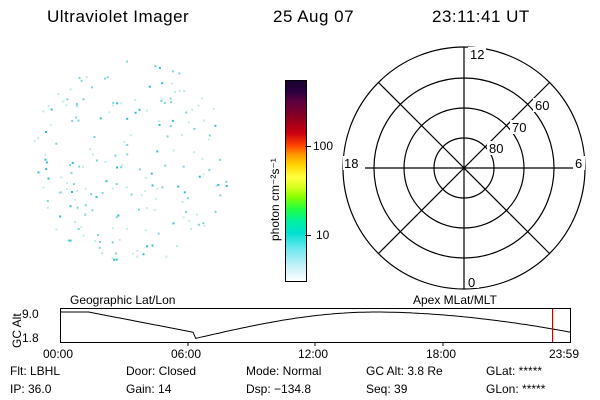 Image resolution: width=600 pixels, height=400 pixels. Describe the element at coordinates (404, 371) in the screenshot. I see `status-gc-alt: GC Alt: 3.8 Re` at that location.